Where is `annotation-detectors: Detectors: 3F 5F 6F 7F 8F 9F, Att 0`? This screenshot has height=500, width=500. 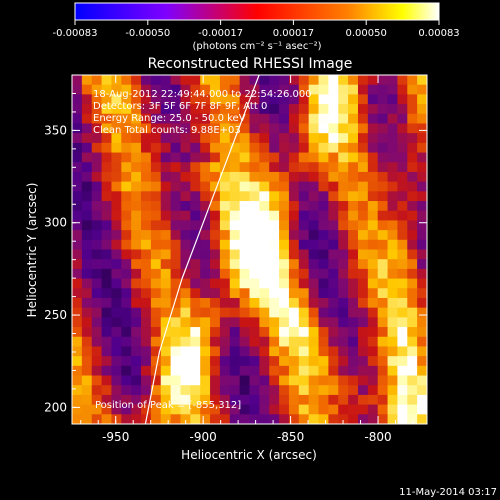
annotation-detectors: Detectors: 3F 5F 6F 7F 8F 9F, Att 0 is located at coordinates (180, 106).